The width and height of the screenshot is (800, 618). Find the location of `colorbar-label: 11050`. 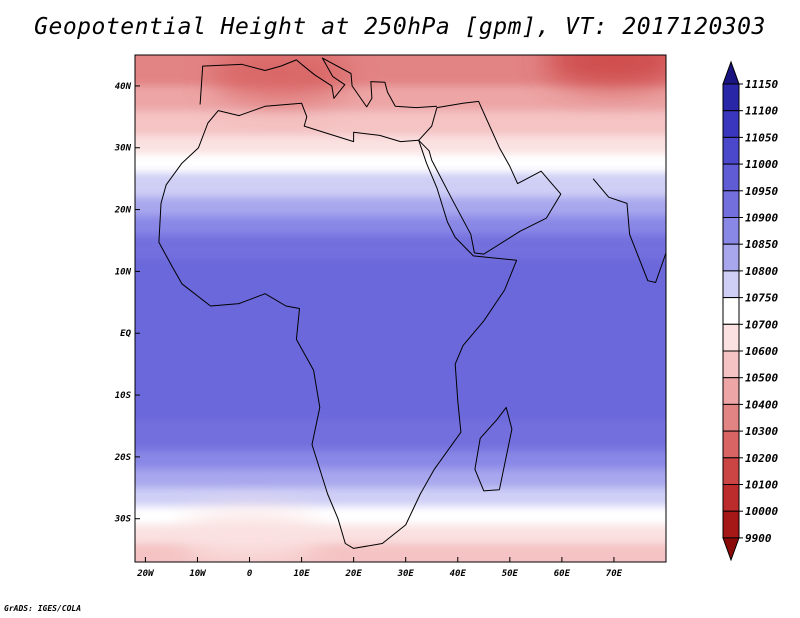

colorbar-label: 11050 is located at coordinates (761, 137).